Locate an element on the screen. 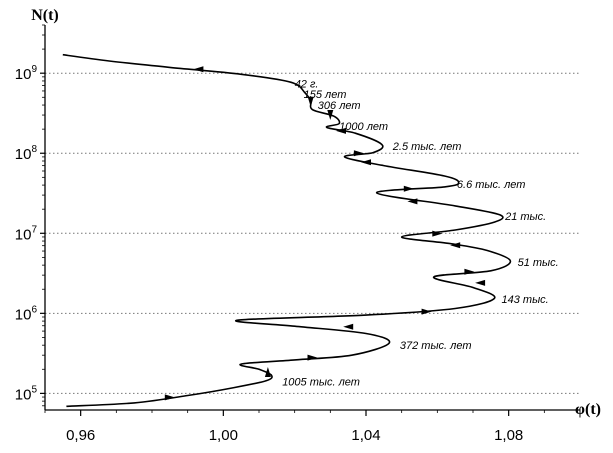  annotation-label: 1000 лет is located at coordinates (363, 127).